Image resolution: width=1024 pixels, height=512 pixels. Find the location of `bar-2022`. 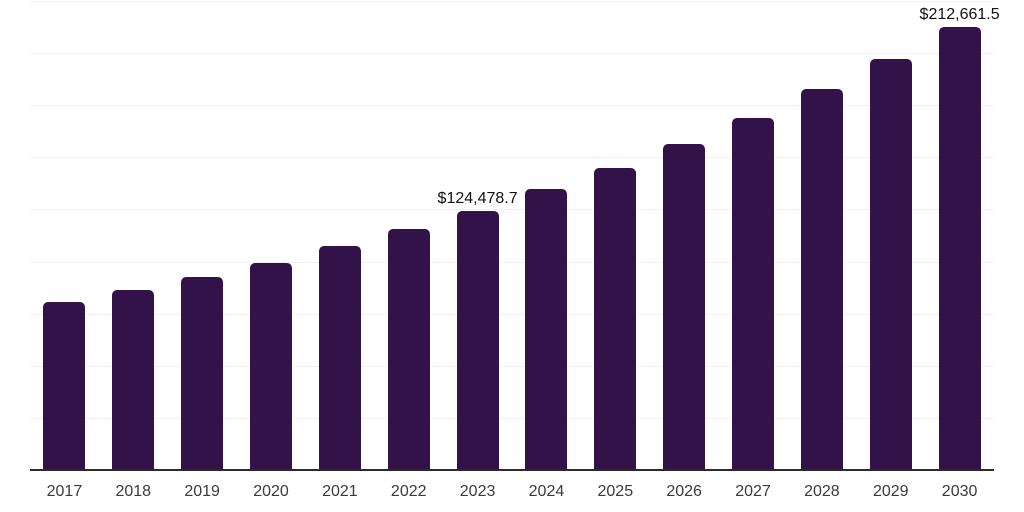

bar-2022 is located at coordinates (408, 349).